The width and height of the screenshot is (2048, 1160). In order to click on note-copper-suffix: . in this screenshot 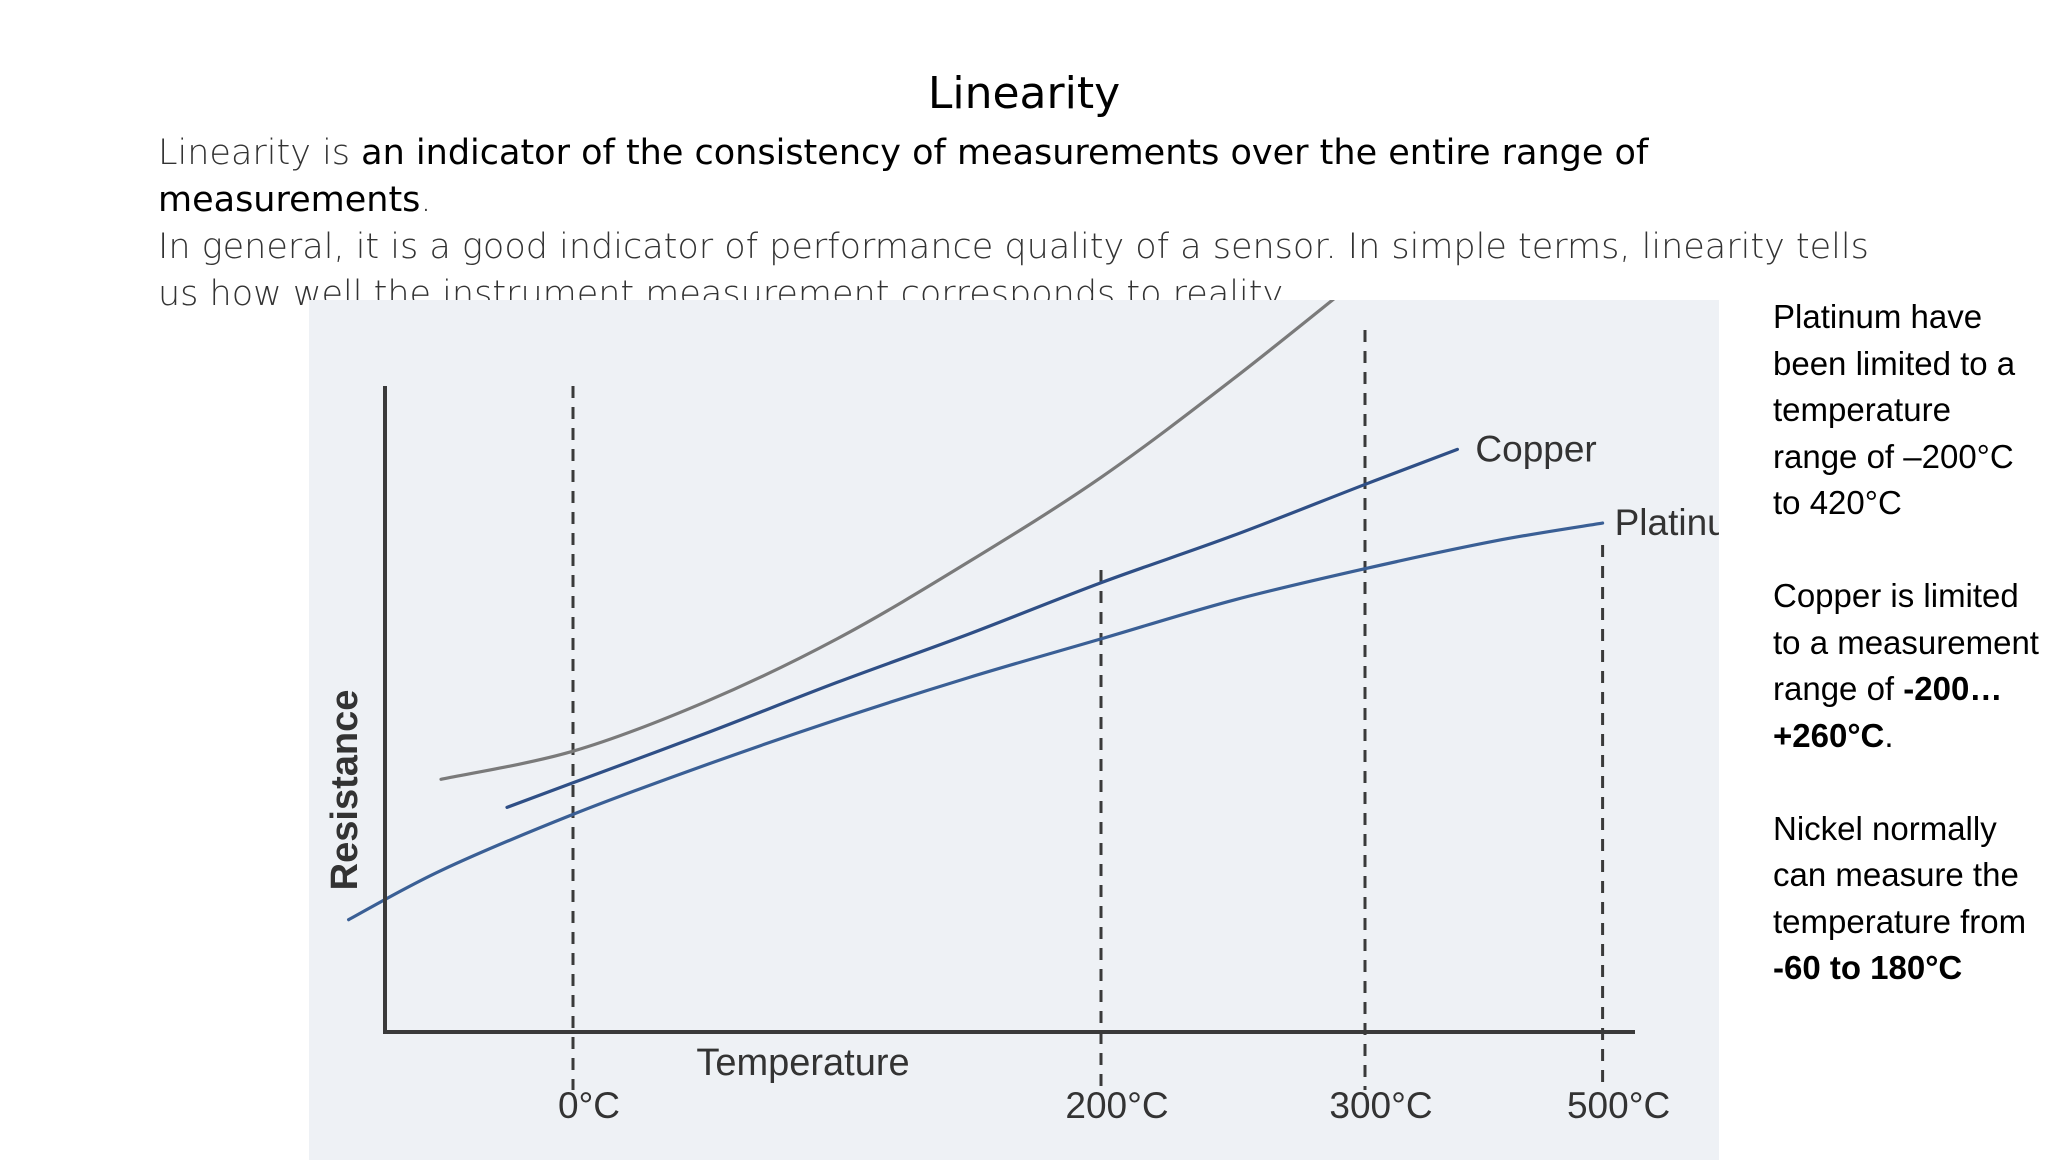, I will do `click(1889, 735)`.